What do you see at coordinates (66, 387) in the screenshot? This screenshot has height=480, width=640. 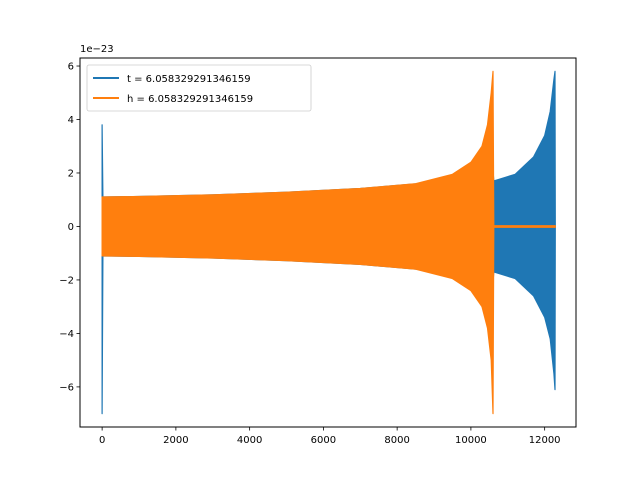 I see `y-tick-label: −6` at bounding box center [66, 387].